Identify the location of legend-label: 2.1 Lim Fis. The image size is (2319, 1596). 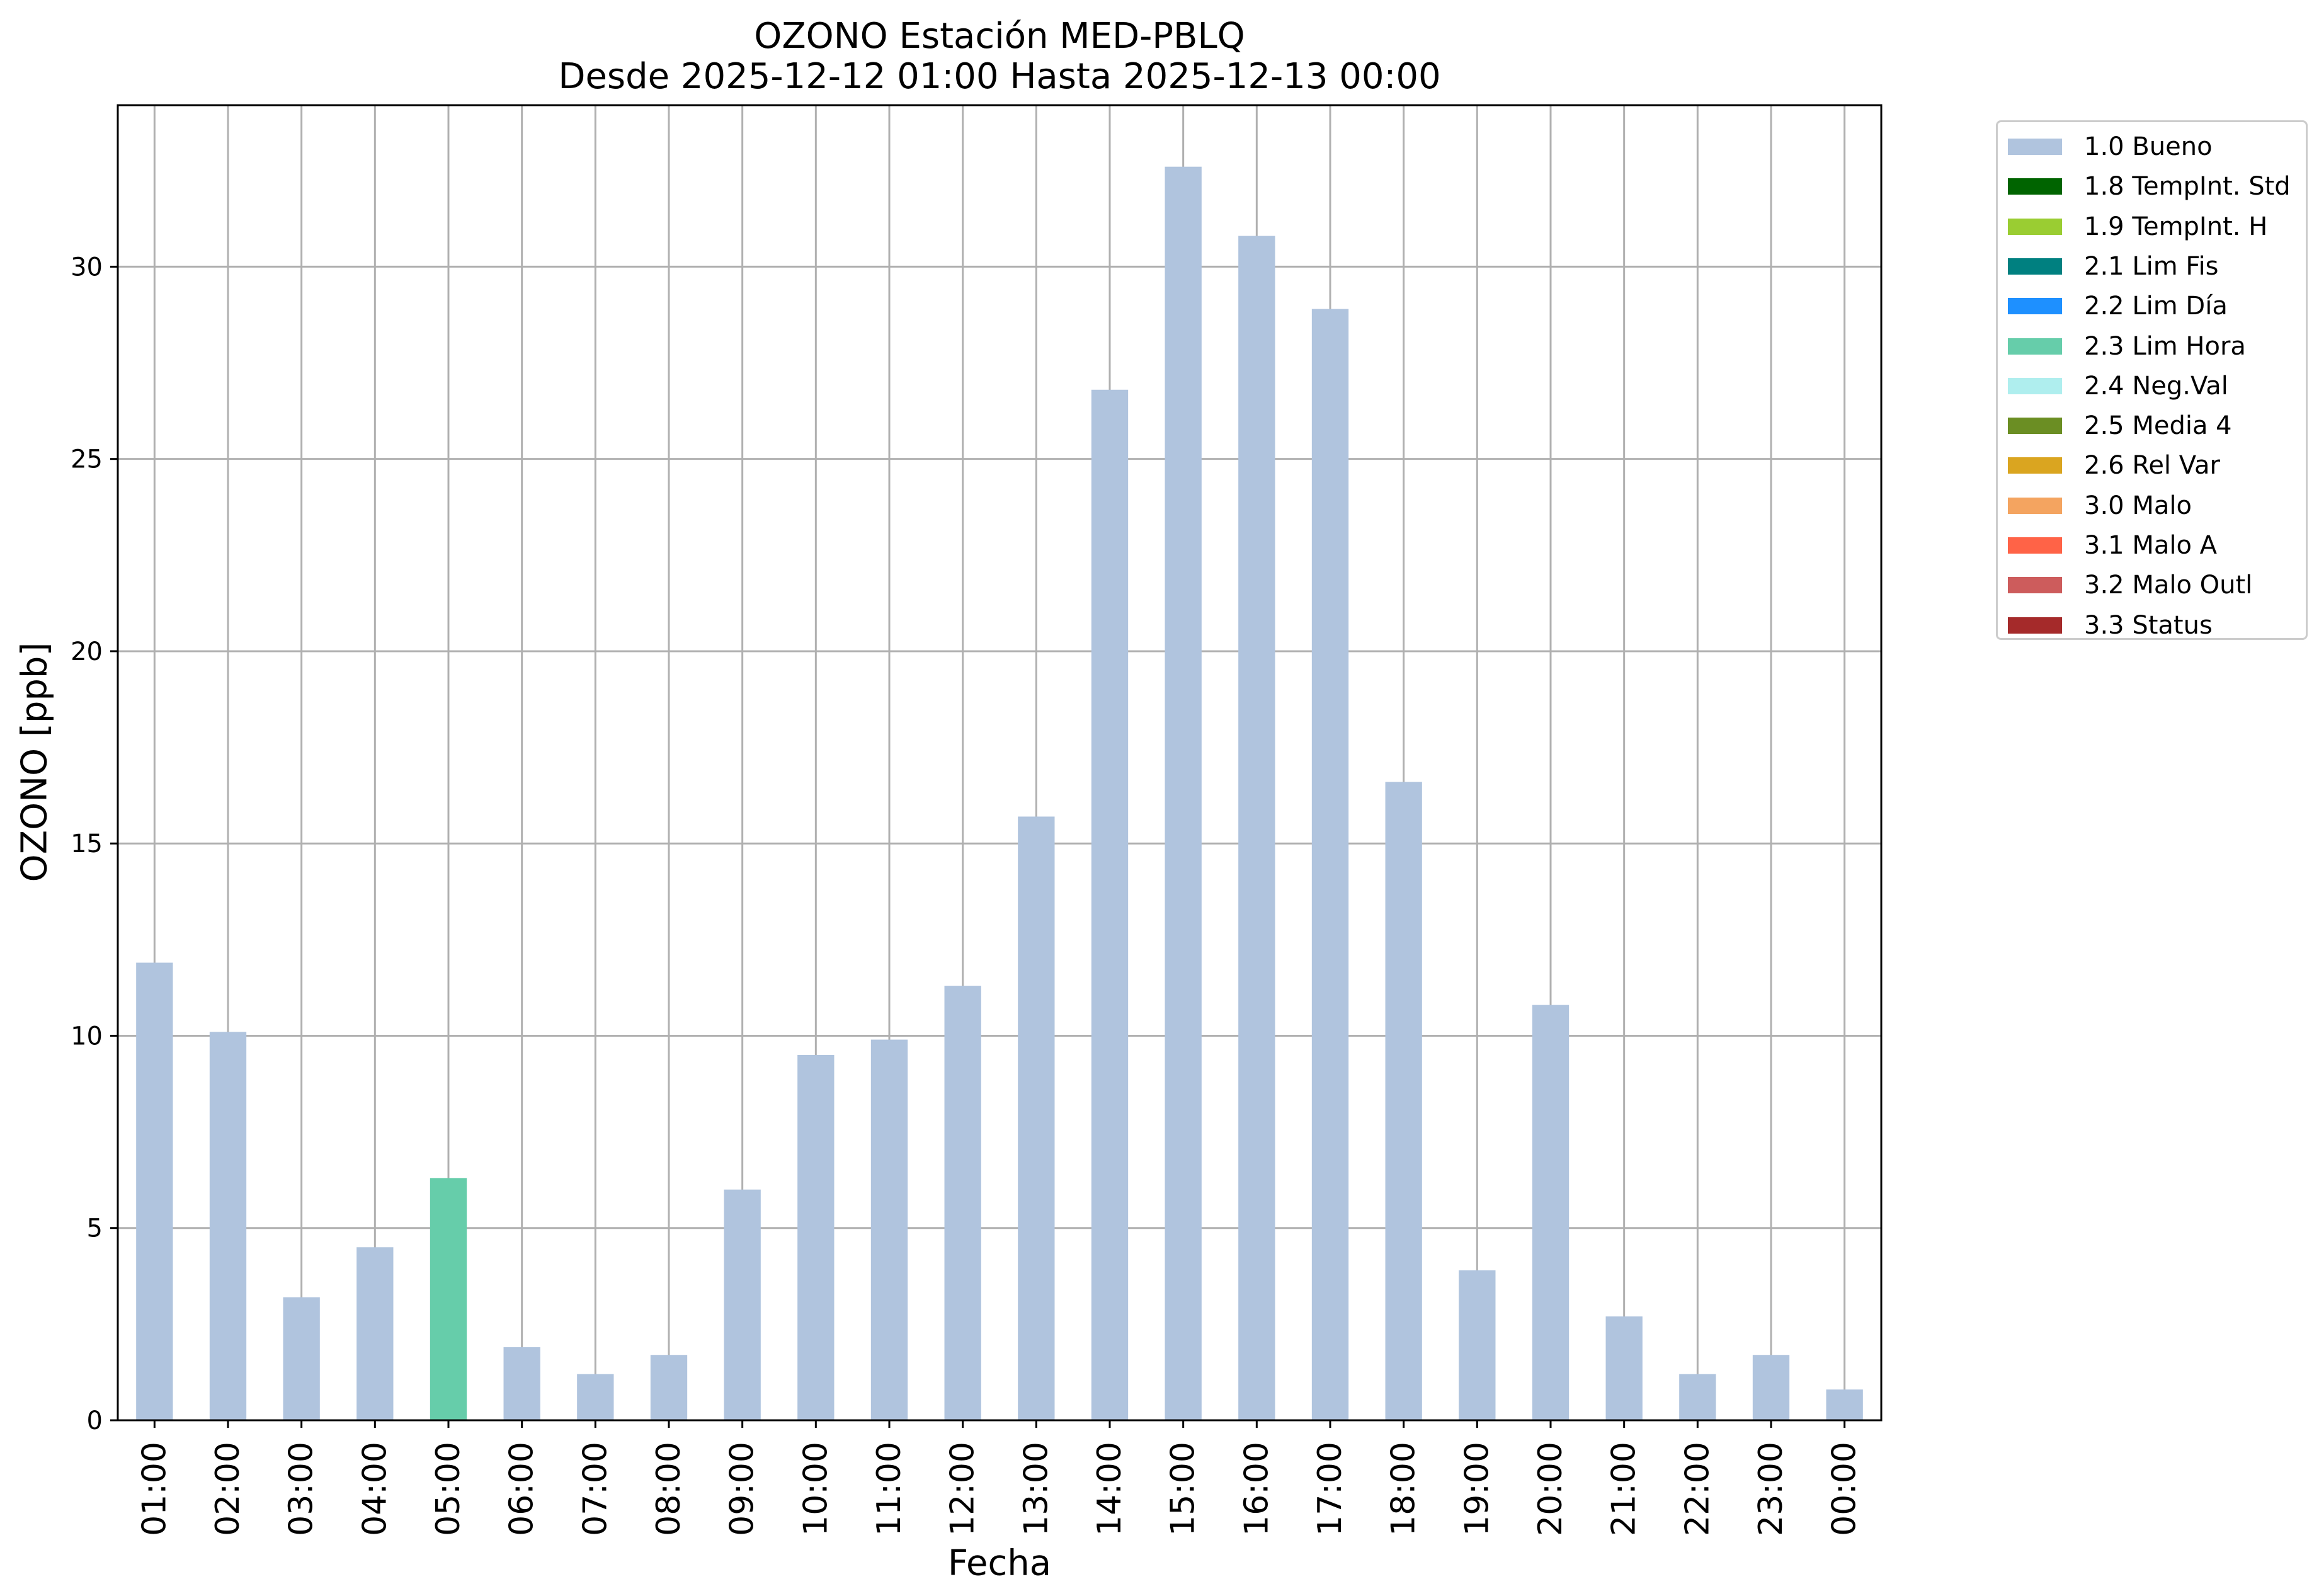
(2151, 266).